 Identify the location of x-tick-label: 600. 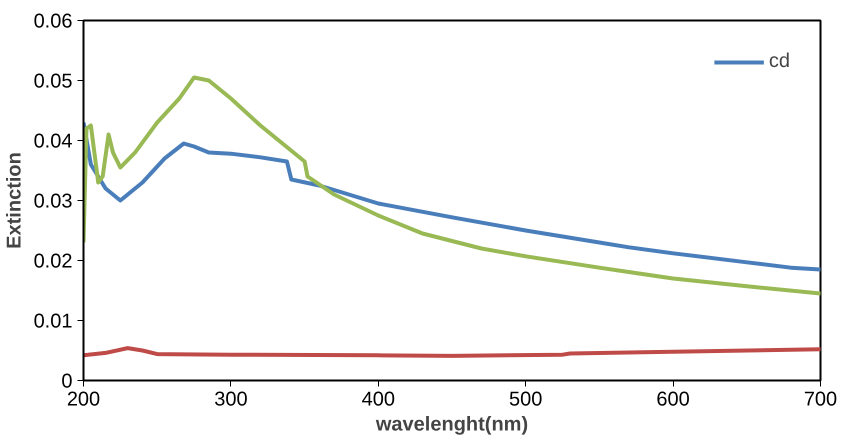
(673, 399).